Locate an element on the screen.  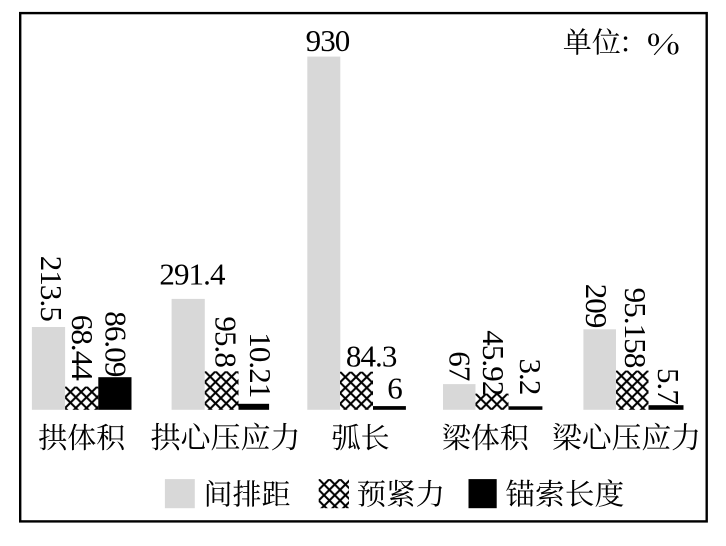
svg-text: 10.21 is located at coordinates (260, 364).